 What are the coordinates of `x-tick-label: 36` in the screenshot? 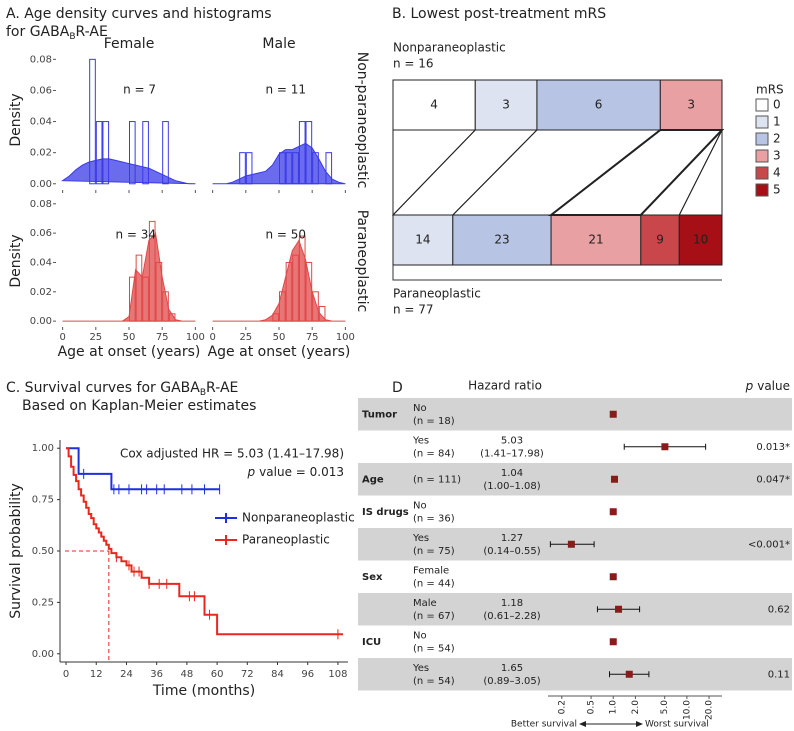 It's located at (156, 674).